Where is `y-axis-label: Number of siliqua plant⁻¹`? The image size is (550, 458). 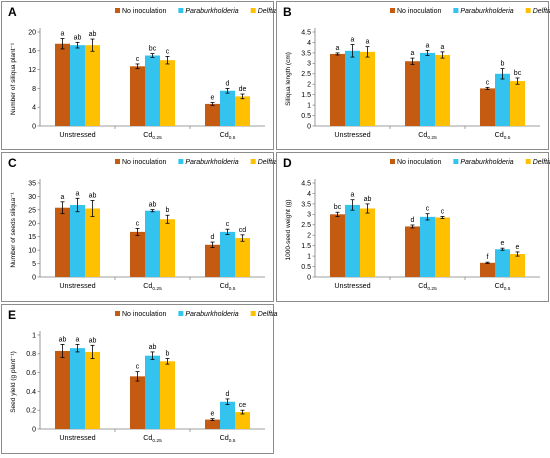
y-axis-label: Number of siliqua plant⁻¹ is located at coordinates (13, 78).